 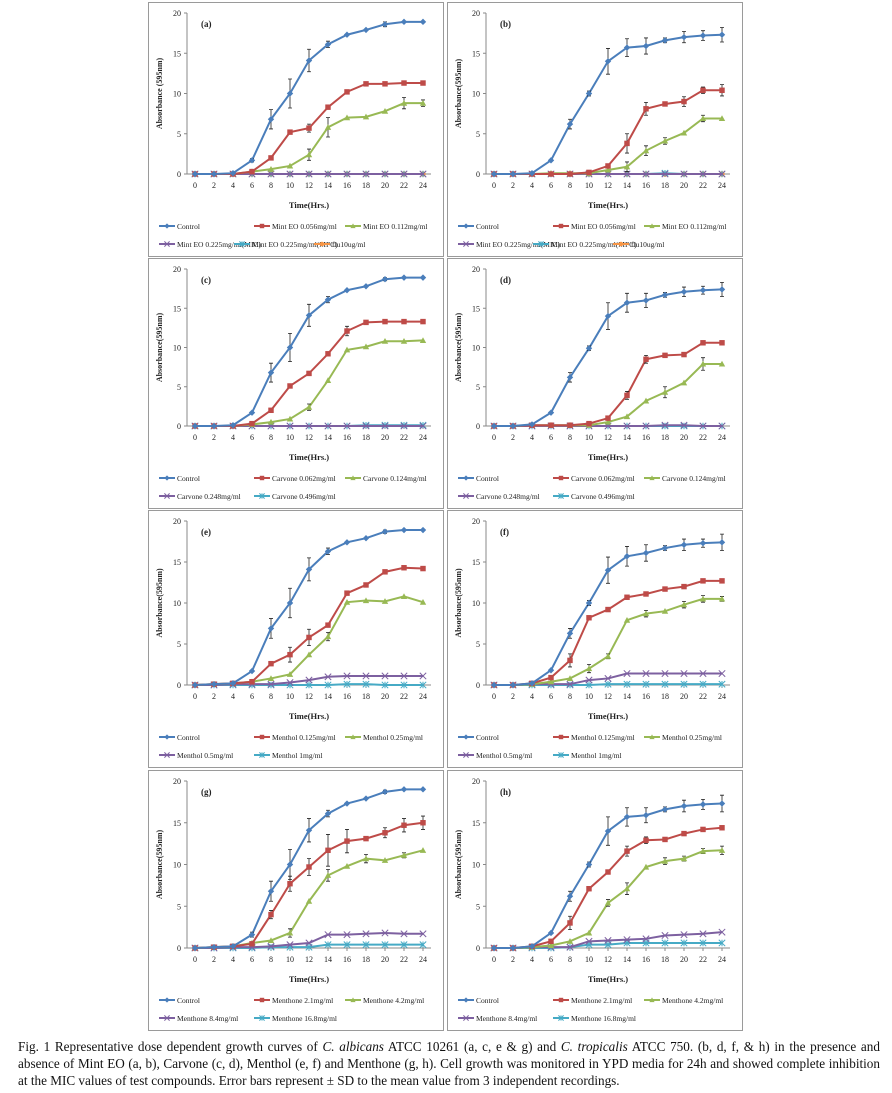 What do you see at coordinates (603, 1018) in the screenshot?
I see `legend-label: Menthone 16.8mg/ml` at bounding box center [603, 1018].